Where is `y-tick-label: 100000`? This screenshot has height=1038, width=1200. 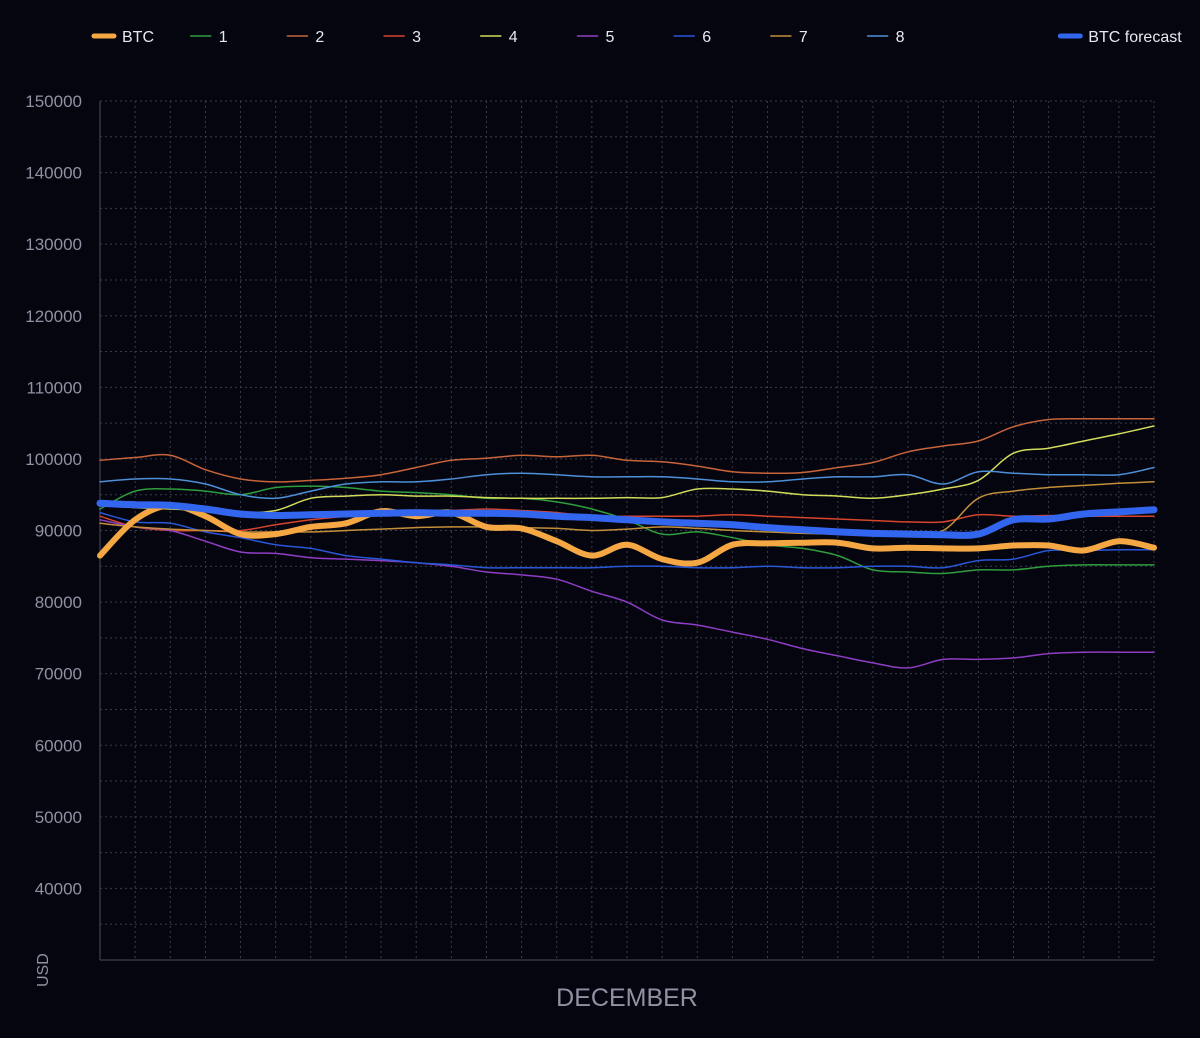 y-tick-label: 100000 is located at coordinates (53, 459).